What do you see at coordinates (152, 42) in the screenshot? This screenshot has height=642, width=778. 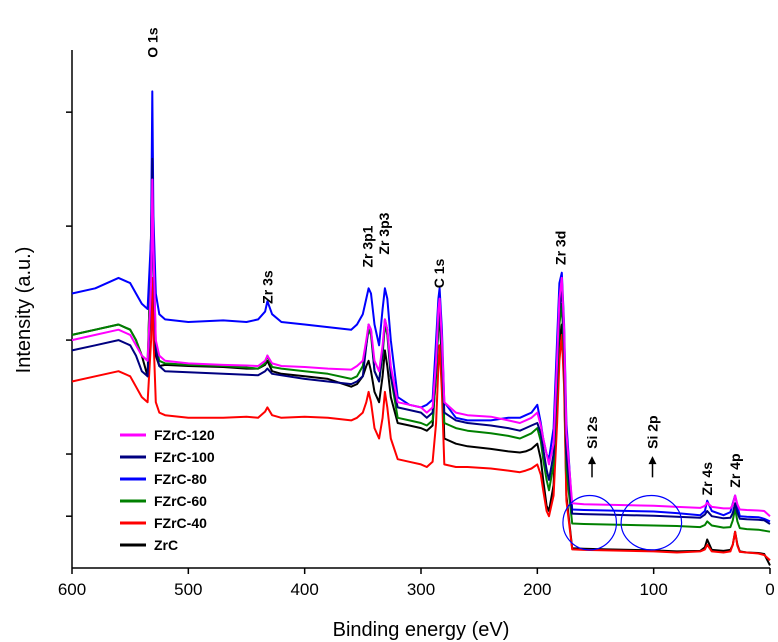 I see `peak-label: O 1s` at bounding box center [152, 42].